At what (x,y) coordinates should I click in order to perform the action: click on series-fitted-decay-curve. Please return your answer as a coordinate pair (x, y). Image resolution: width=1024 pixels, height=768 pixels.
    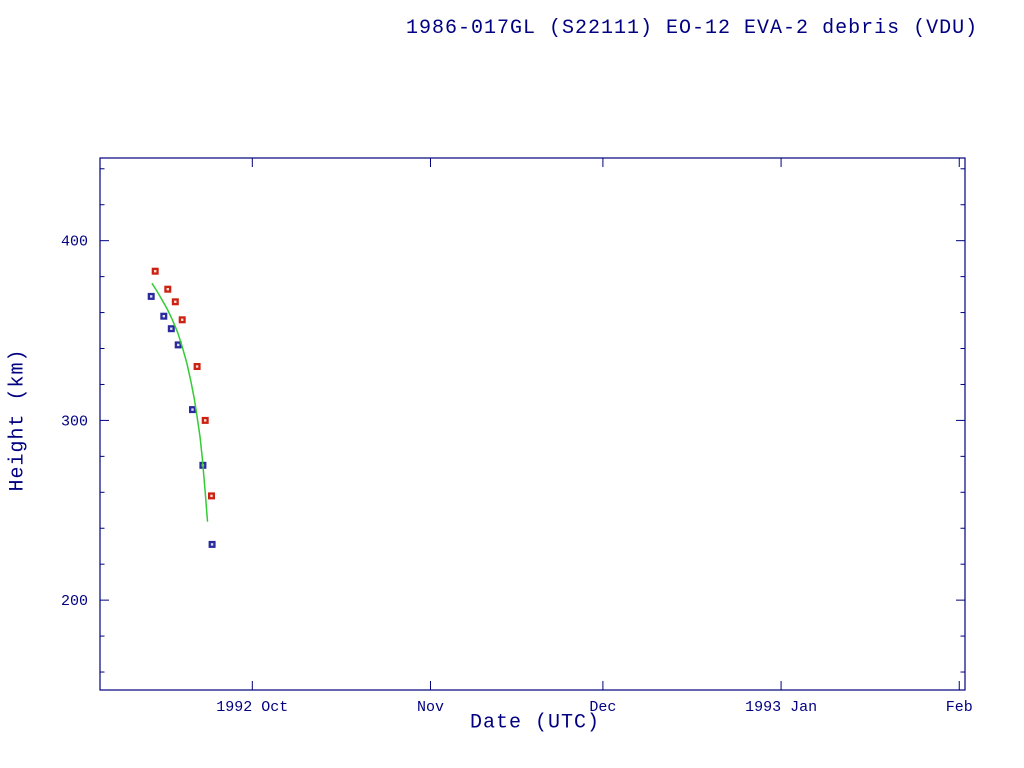
    Looking at the image, I should click on (180, 402).